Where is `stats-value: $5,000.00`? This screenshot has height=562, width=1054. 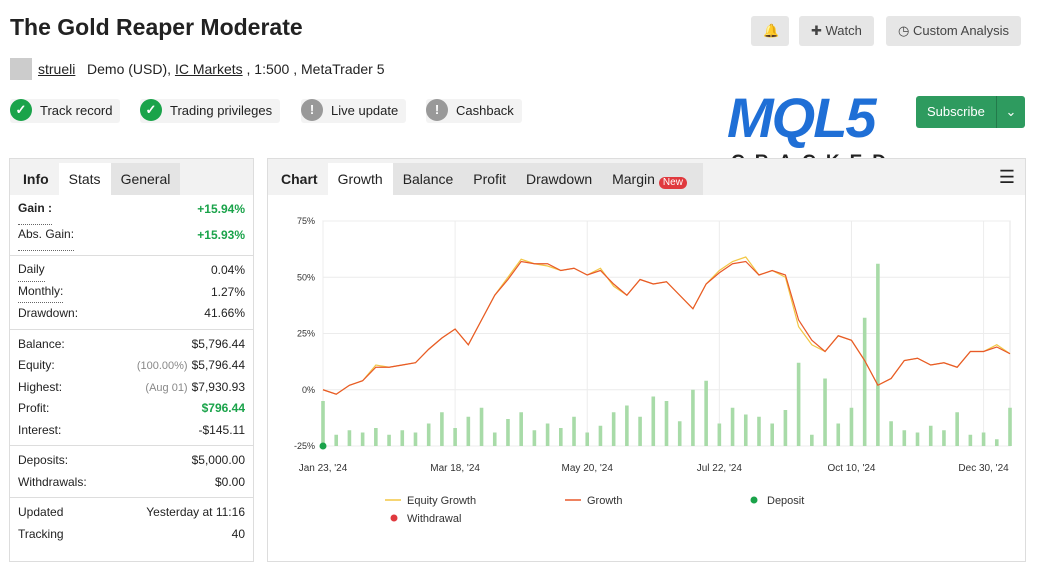 stats-value: $5,000.00 is located at coordinates (218, 460).